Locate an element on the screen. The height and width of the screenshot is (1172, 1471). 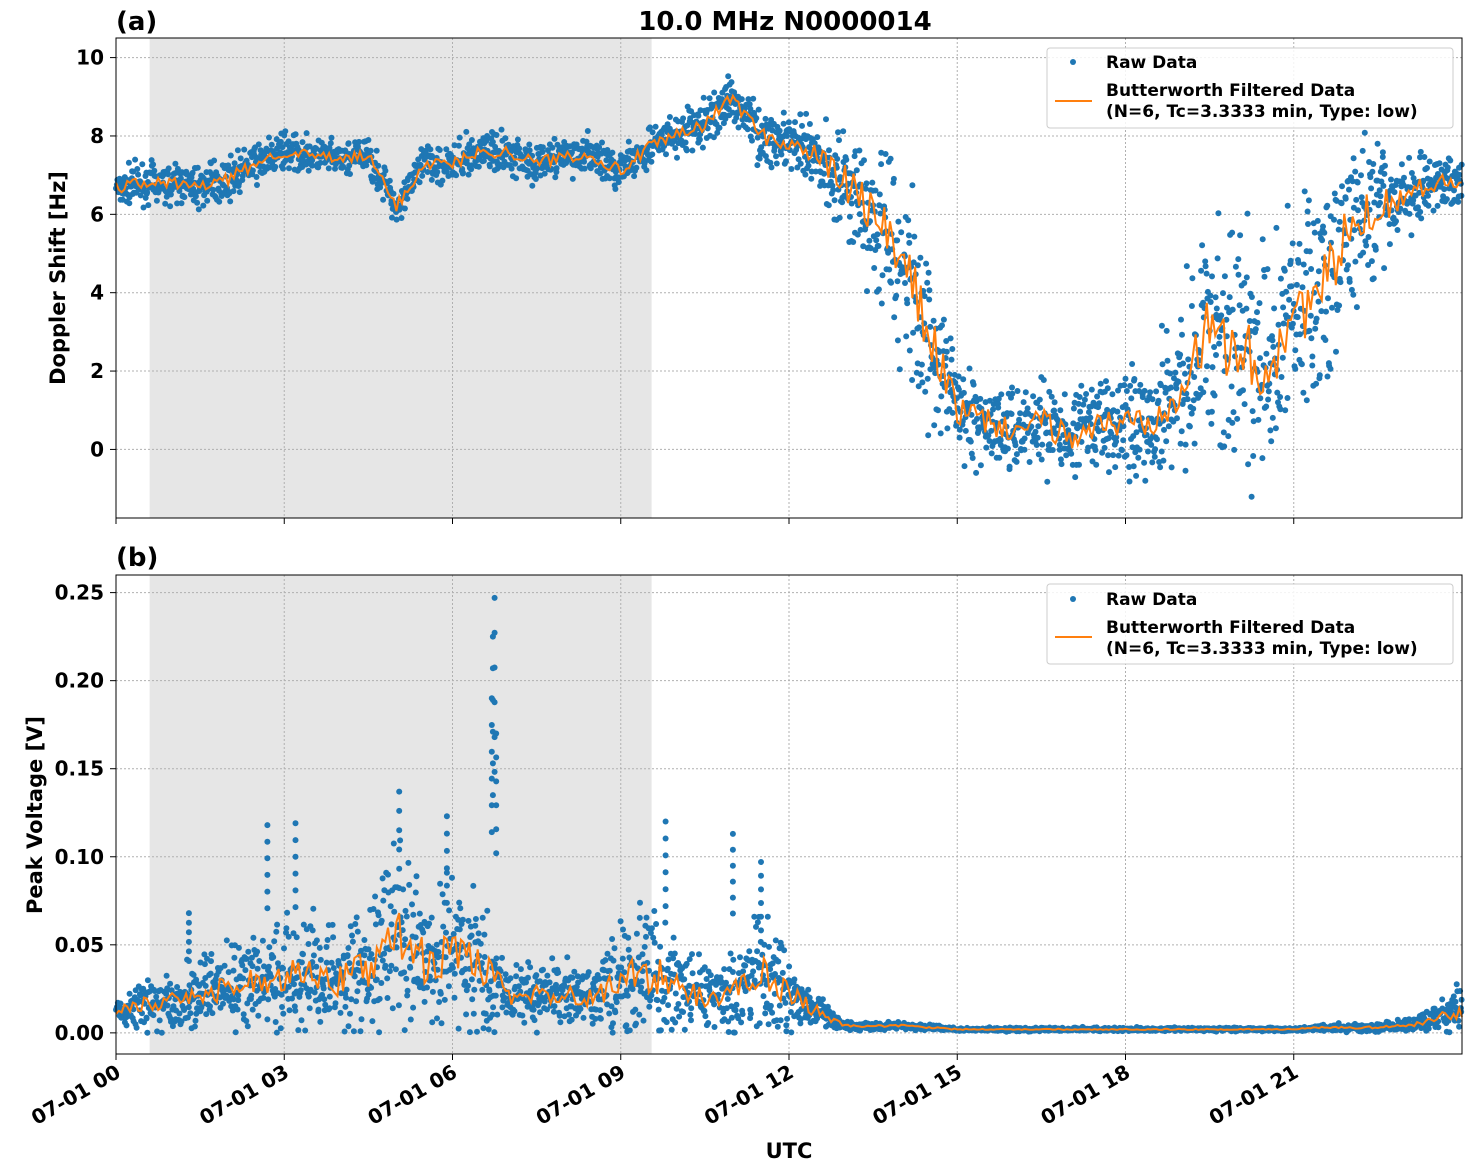
y-tick-label: 10 is located at coordinates (90, 58).